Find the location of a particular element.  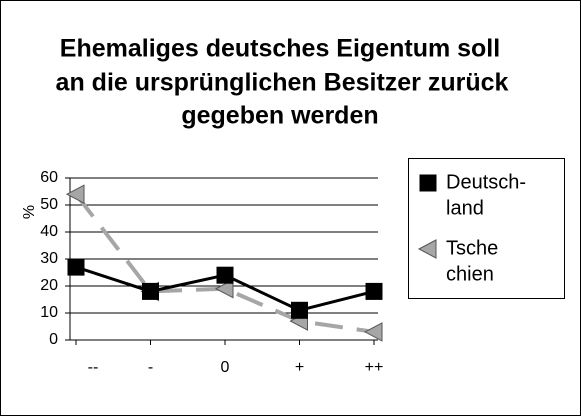

legend-label: land is located at coordinates (465, 208).